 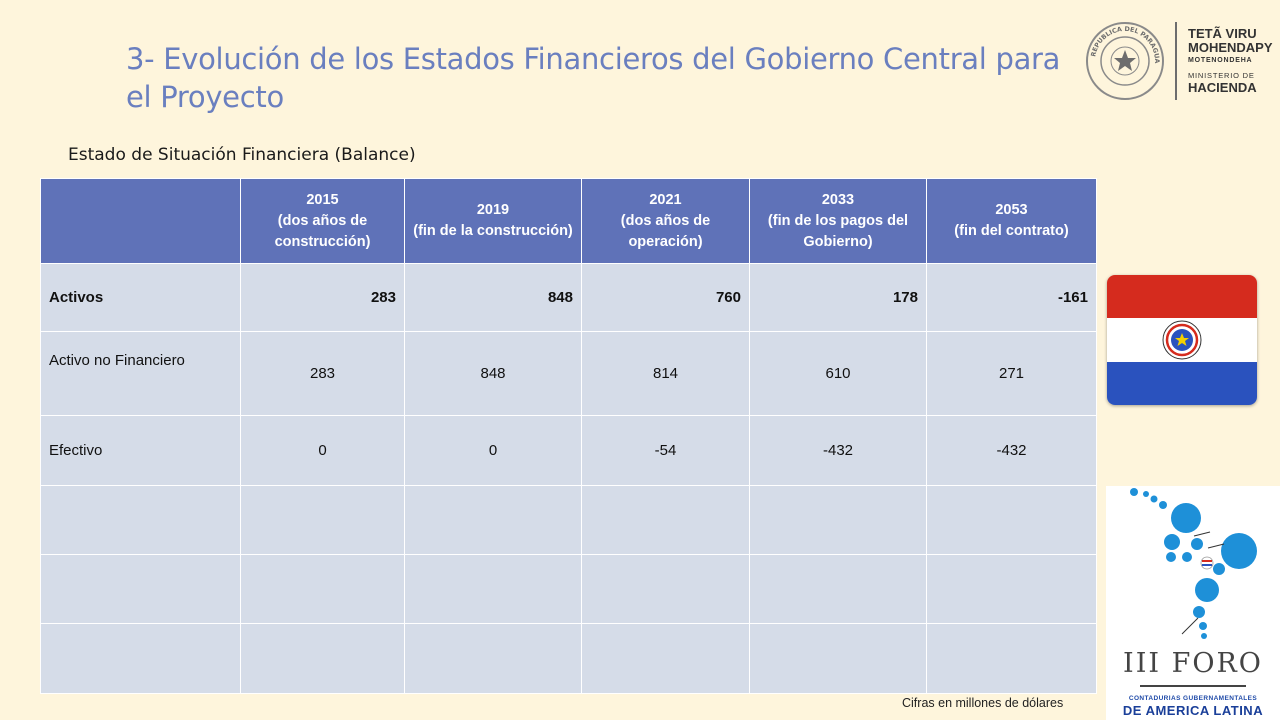 I want to click on table-row-efectivo: Efectivo 0 0 -54 -432 -432, so click(x=568, y=450).